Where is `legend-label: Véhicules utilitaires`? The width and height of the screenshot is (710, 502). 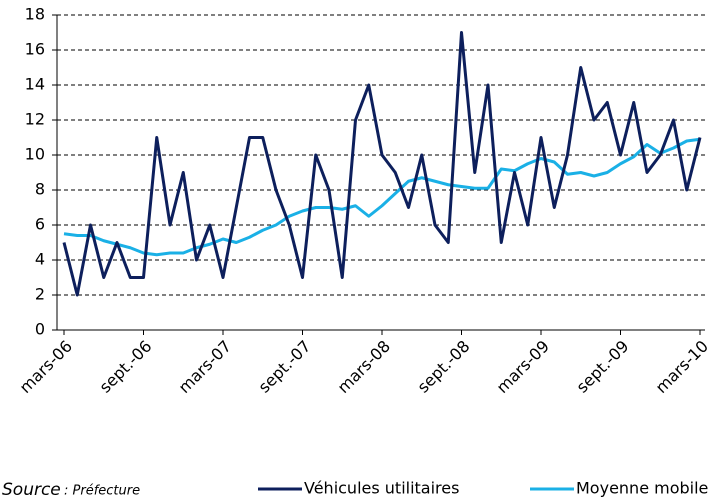 legend-label: Véhicules utilitaires is located at coordinates (381, 488).